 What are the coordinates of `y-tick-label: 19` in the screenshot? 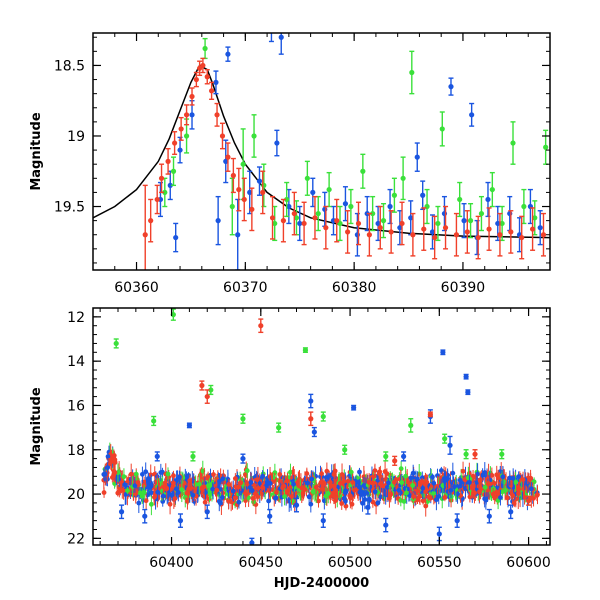 It's located at (76, 137).